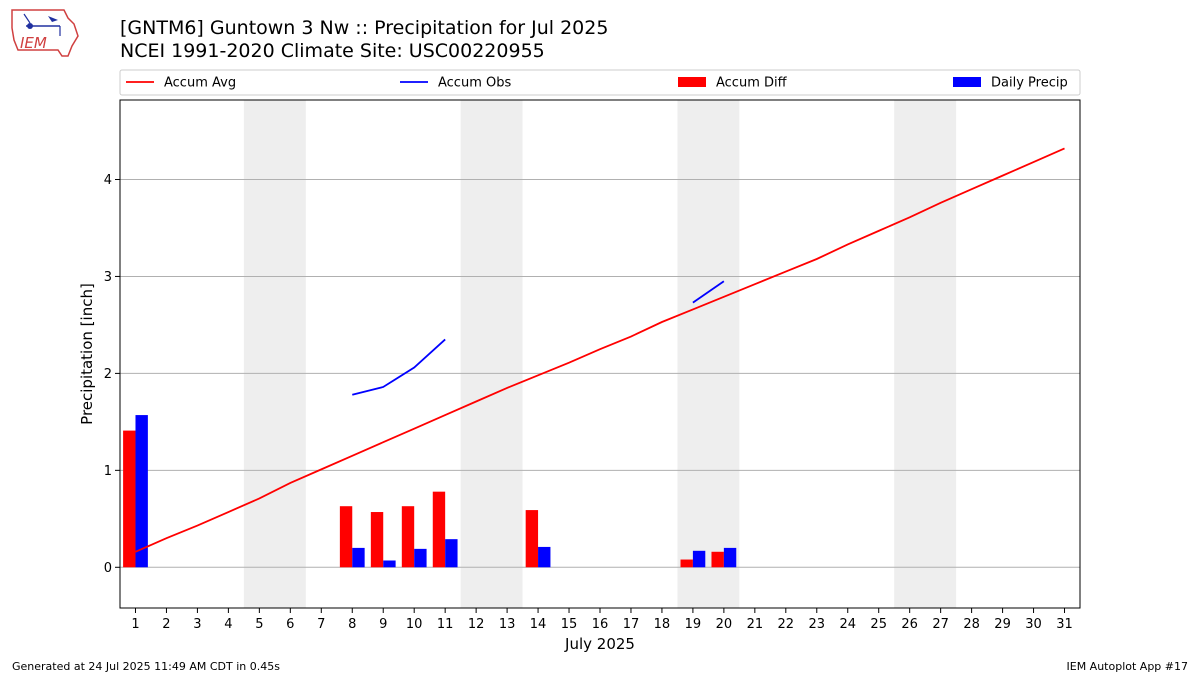 This screenshot has width=1200, height=675. I want to click on iem-logo: IEM, so click(45, 33).